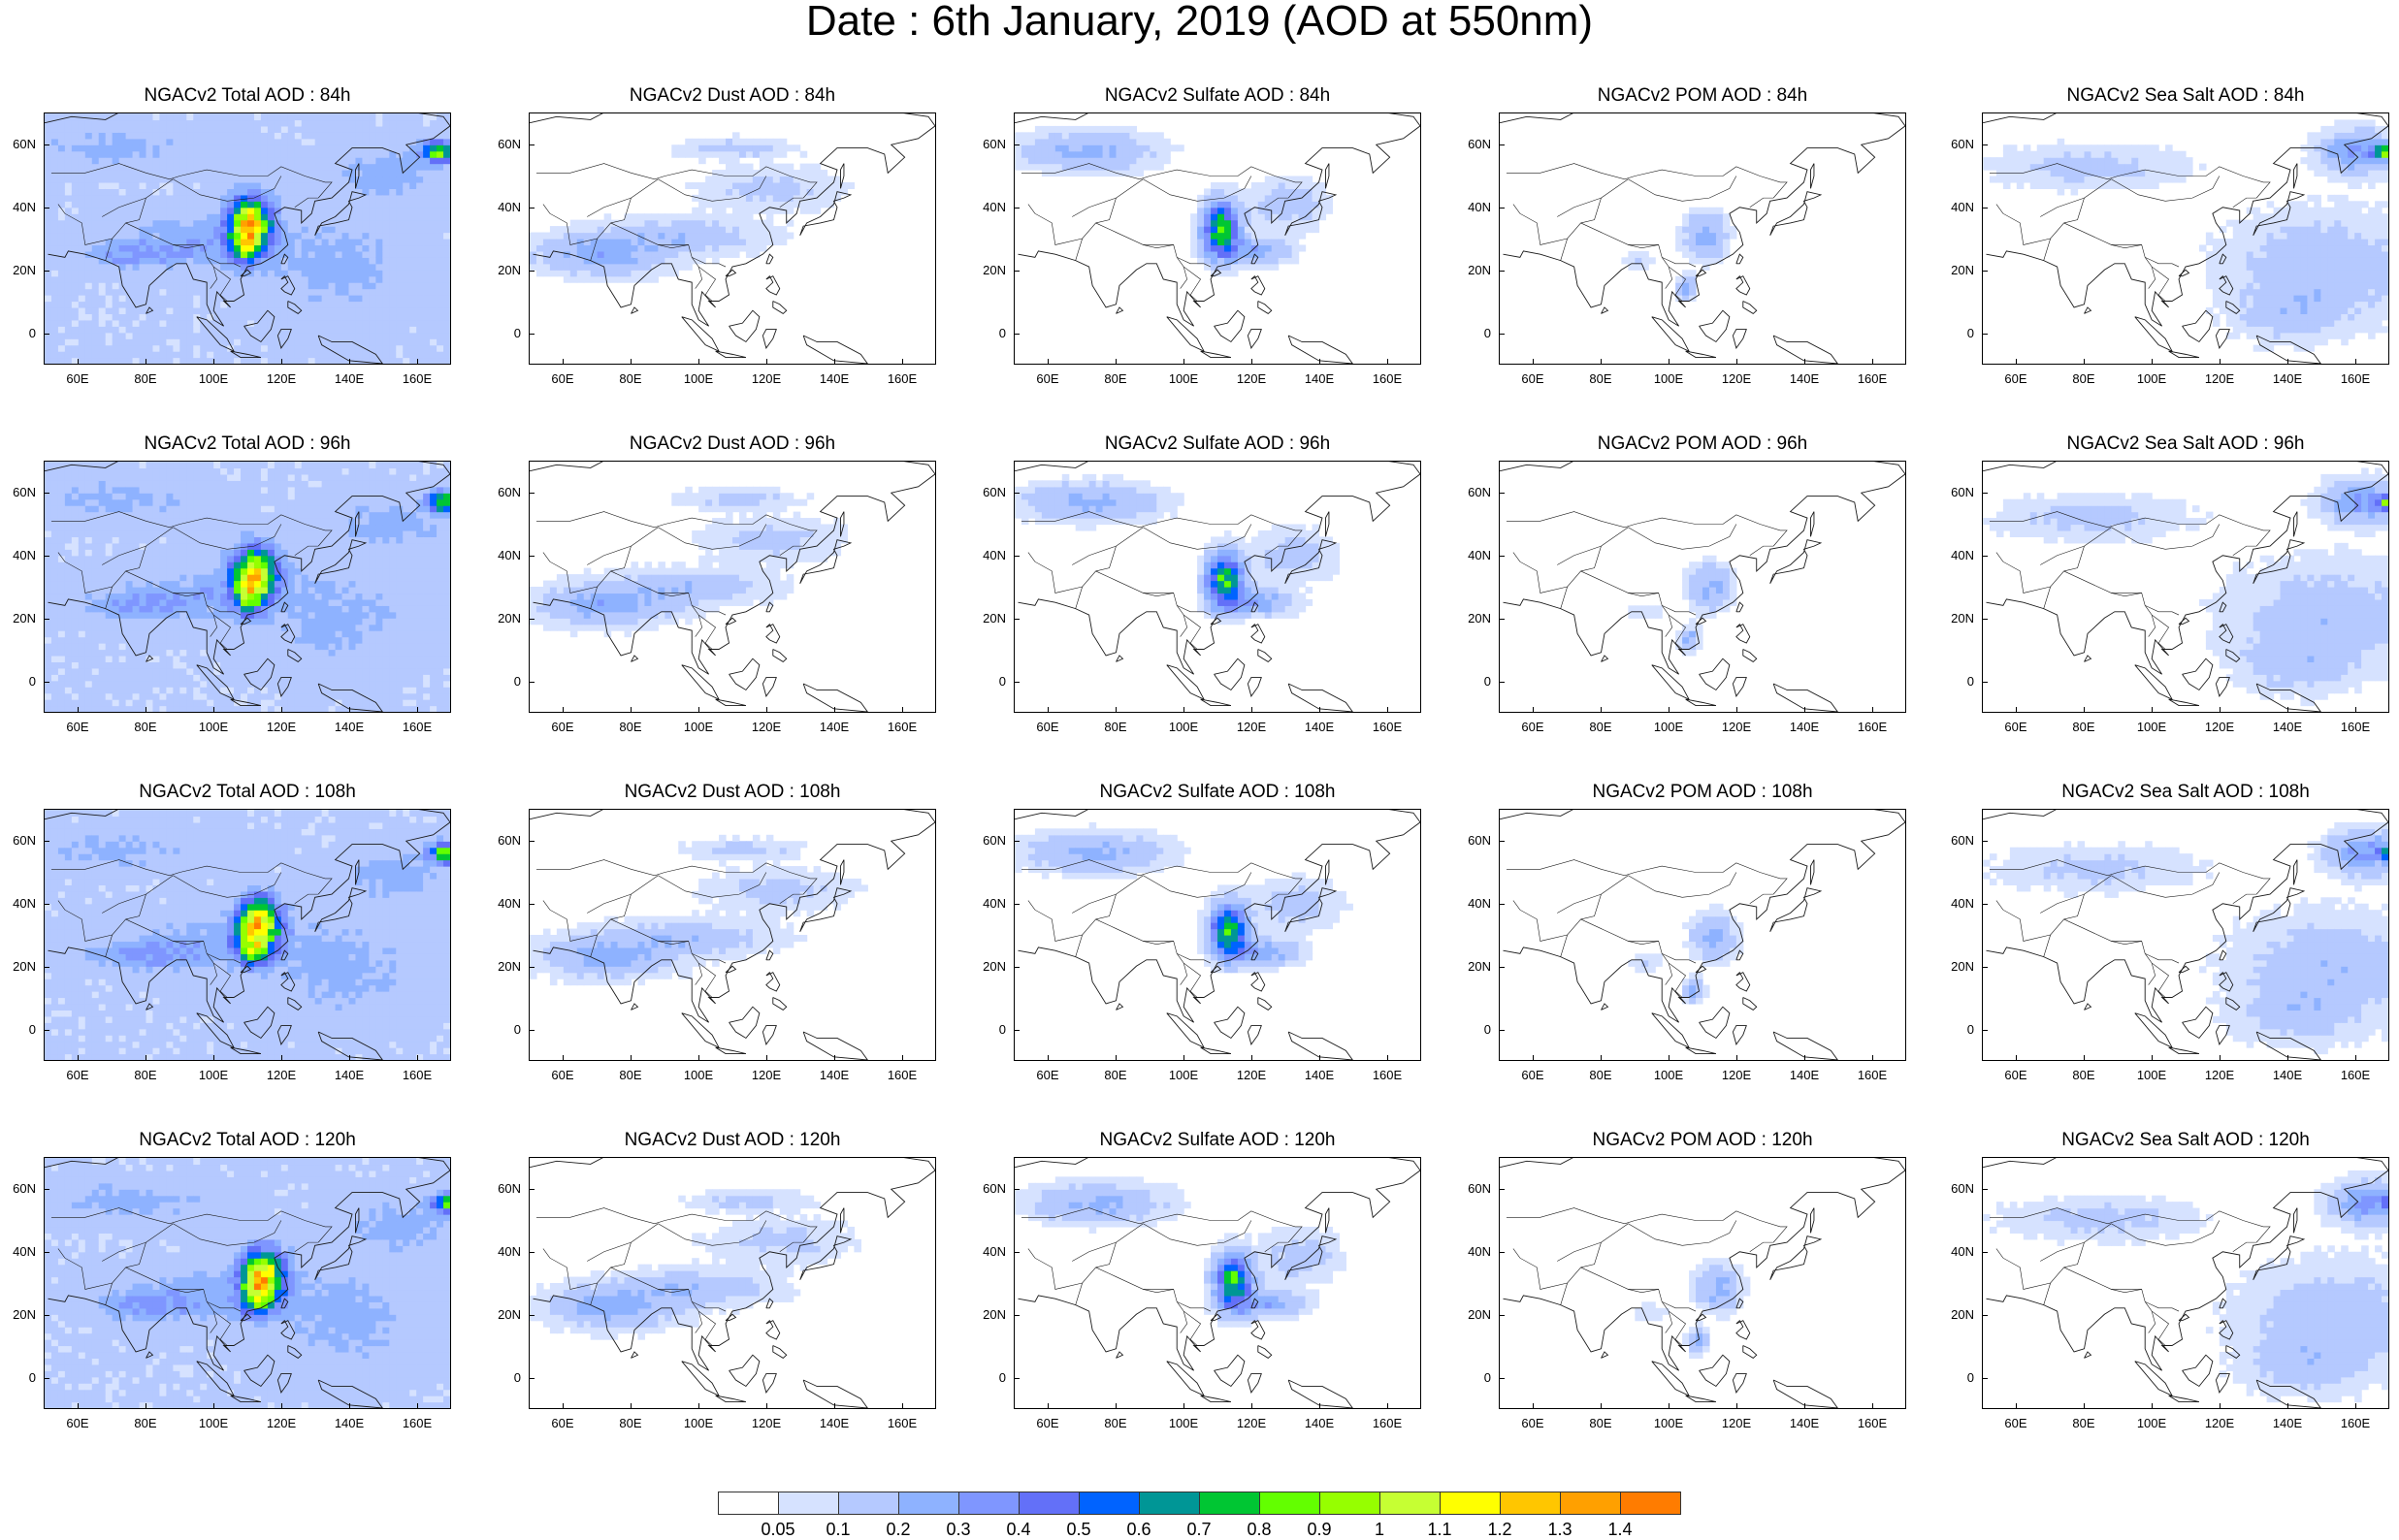 The image size is (2399, 1540). Describe the element at coordinates (2186, 938) in the screenshot. I see `aod-field` at that location.